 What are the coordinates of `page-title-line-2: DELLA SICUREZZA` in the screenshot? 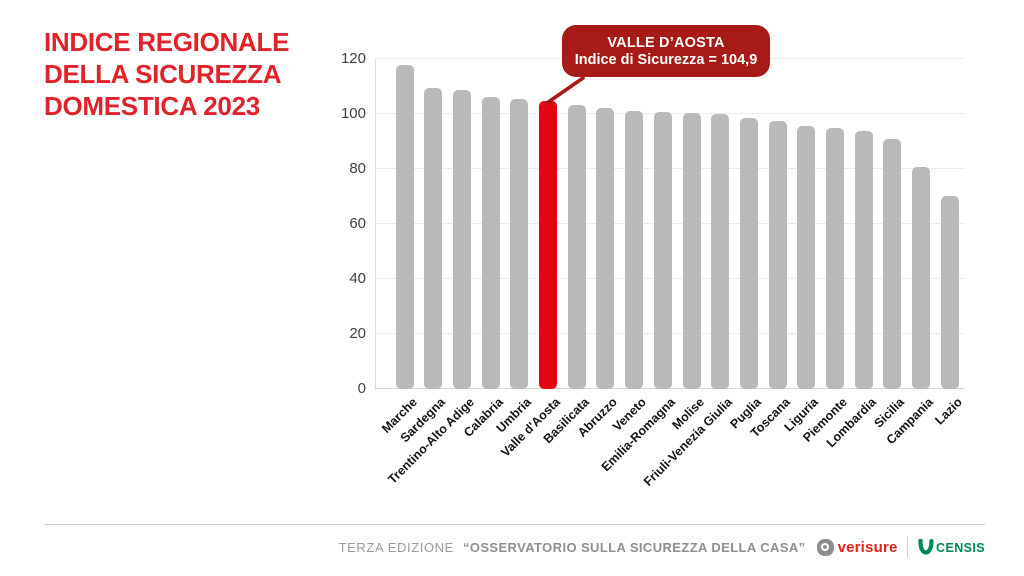 It's located at (163, 74).